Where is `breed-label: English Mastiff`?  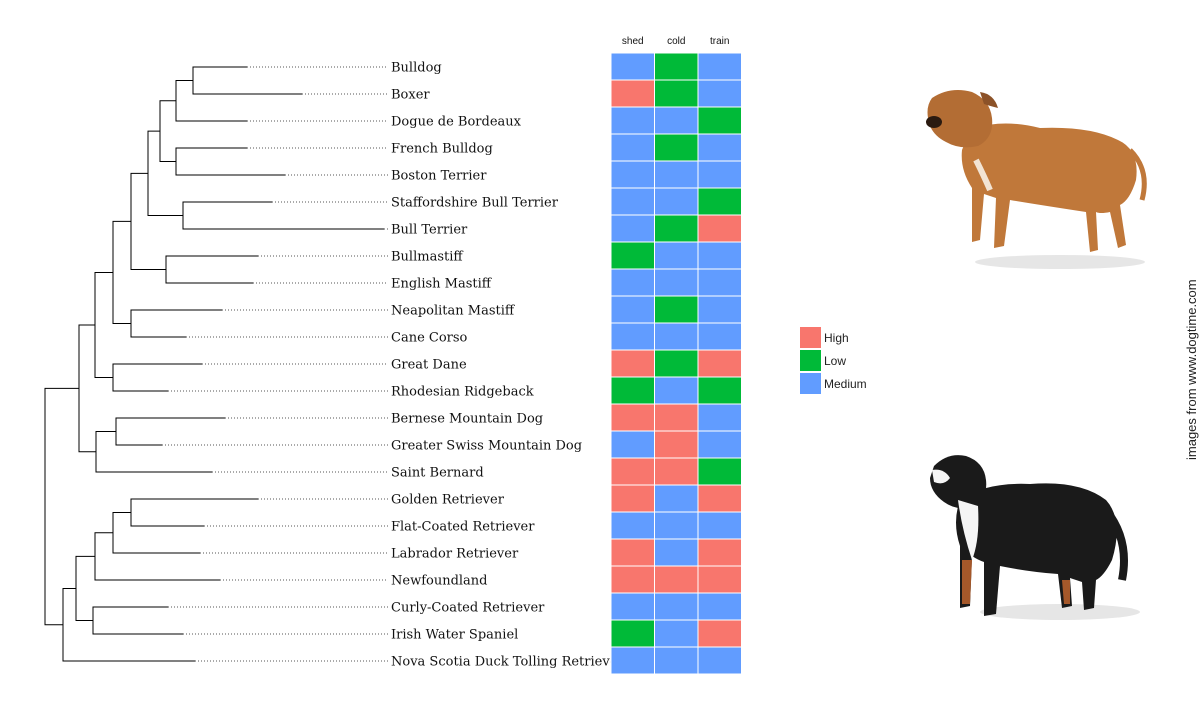
breed-label: English Mastiff is located at coordinates (442, 284).